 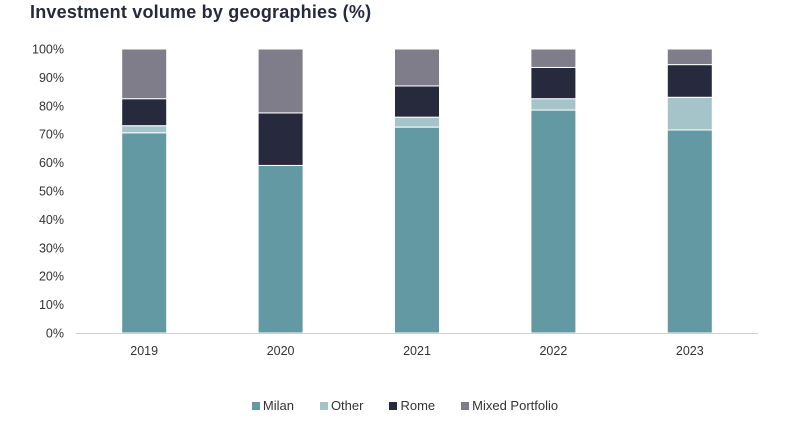 I want to click on legend-label: Rome, so click(x=418, y=405).